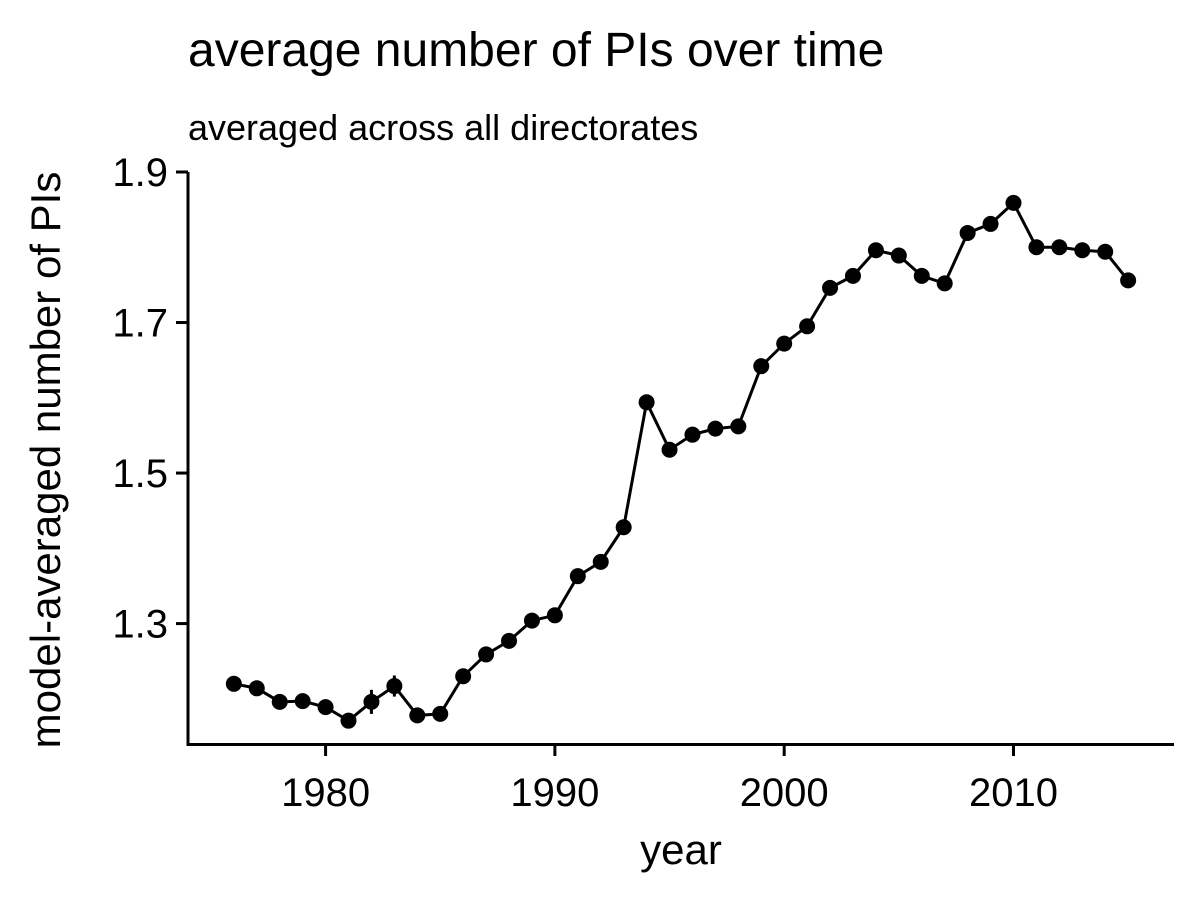 Image resolution: width=1200 pixels, height=900 pixels. Describe the element at coordinates (45, 460) in the screenshot. I see `y-axis-title: model-averaged number of PIs` at that location.